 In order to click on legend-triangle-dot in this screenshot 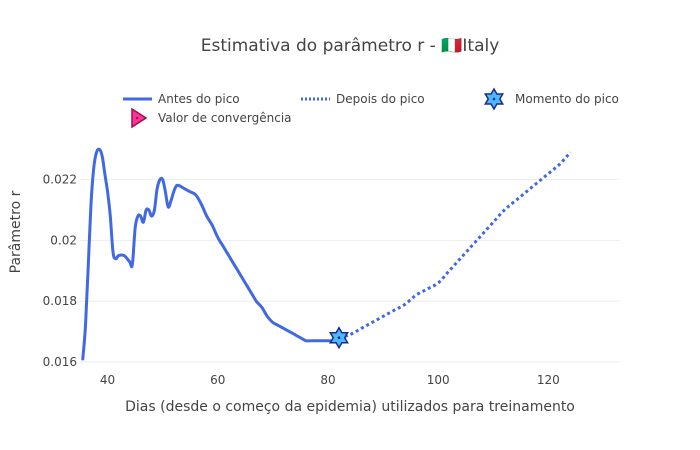, I will do `click(137, 118)`.